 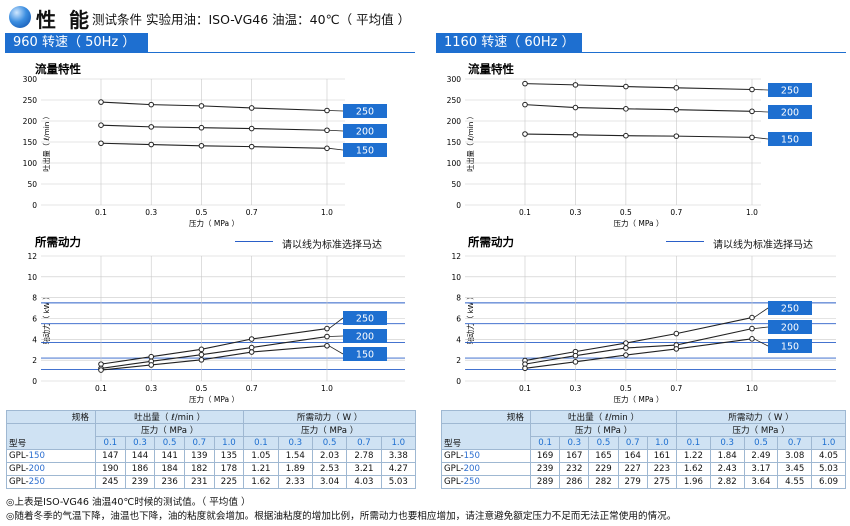 What do you see at coordinates (626, 212) in the screenshot?
I see `x-tick-label: 0.5` at bounding box center [626, 212].